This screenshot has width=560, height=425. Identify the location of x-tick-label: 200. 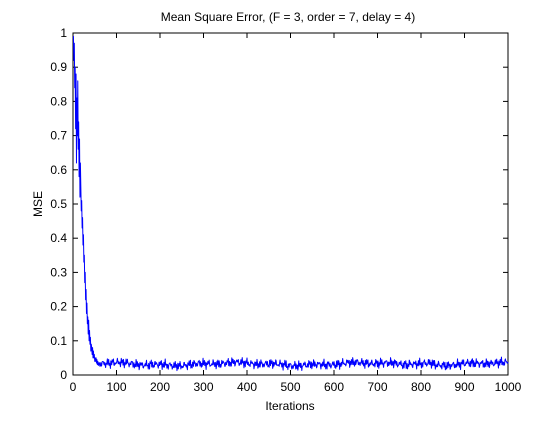
(160, 387).